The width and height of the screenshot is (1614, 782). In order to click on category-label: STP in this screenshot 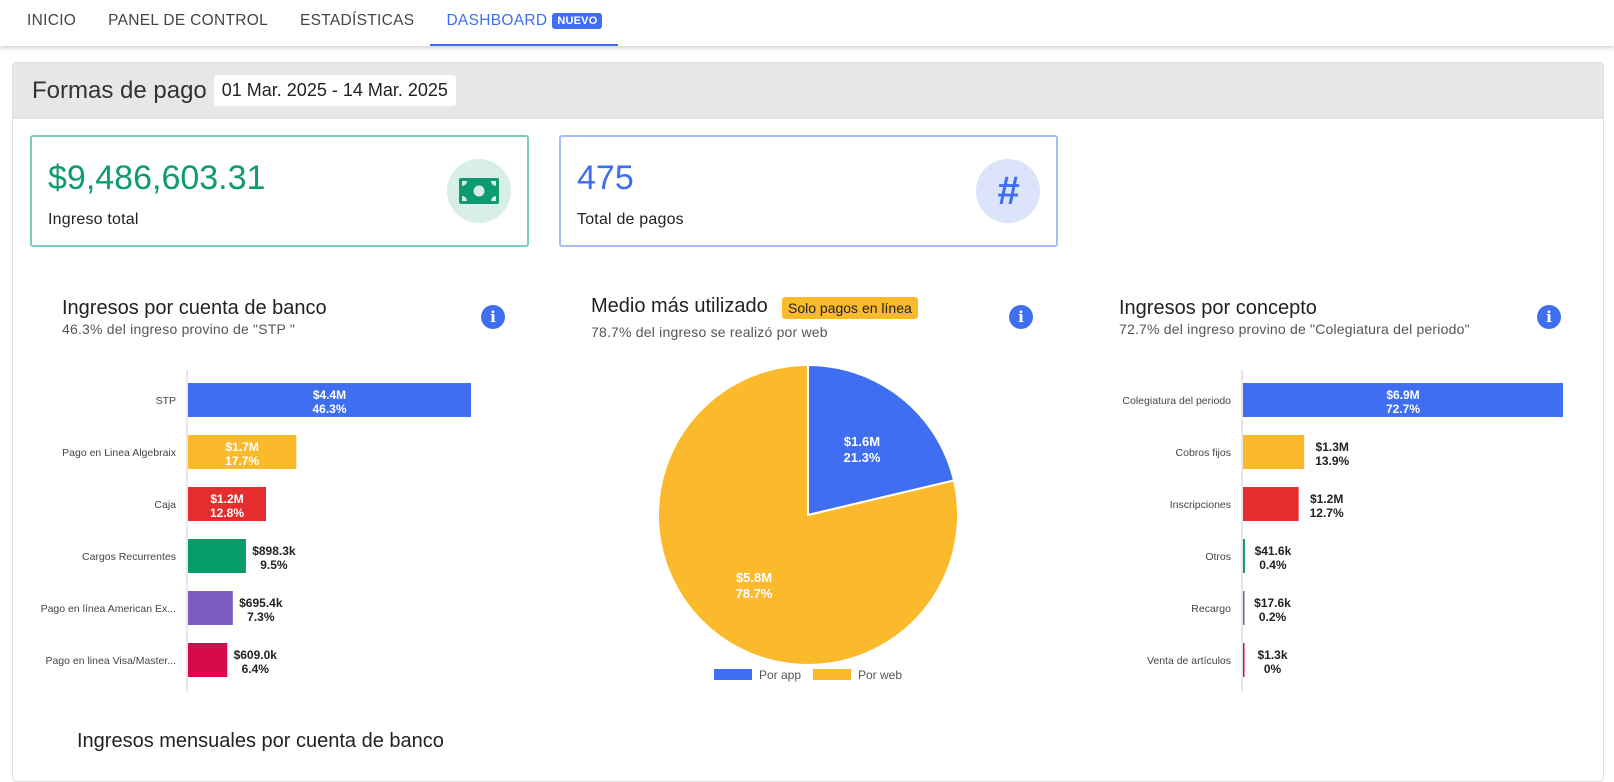, I will do `click(166, 401)`.